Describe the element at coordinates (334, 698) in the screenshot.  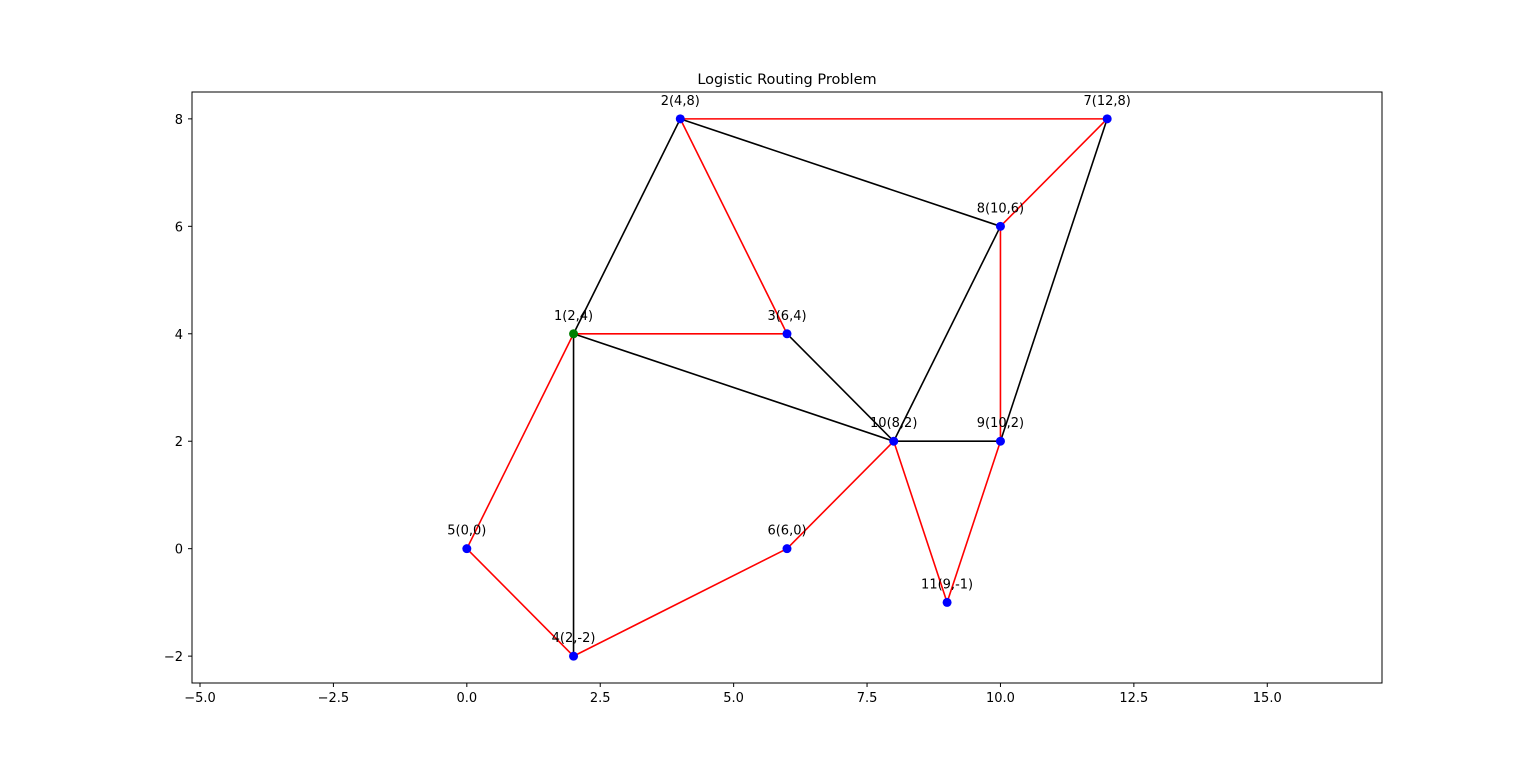
I see `x-tick-label: −2.5` at that location.